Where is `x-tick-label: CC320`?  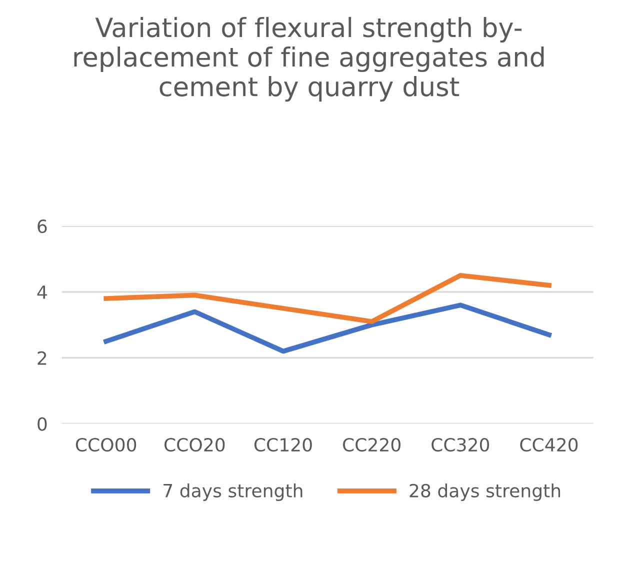 x-tick-label: CC320 is located at coordinates (461, 445).